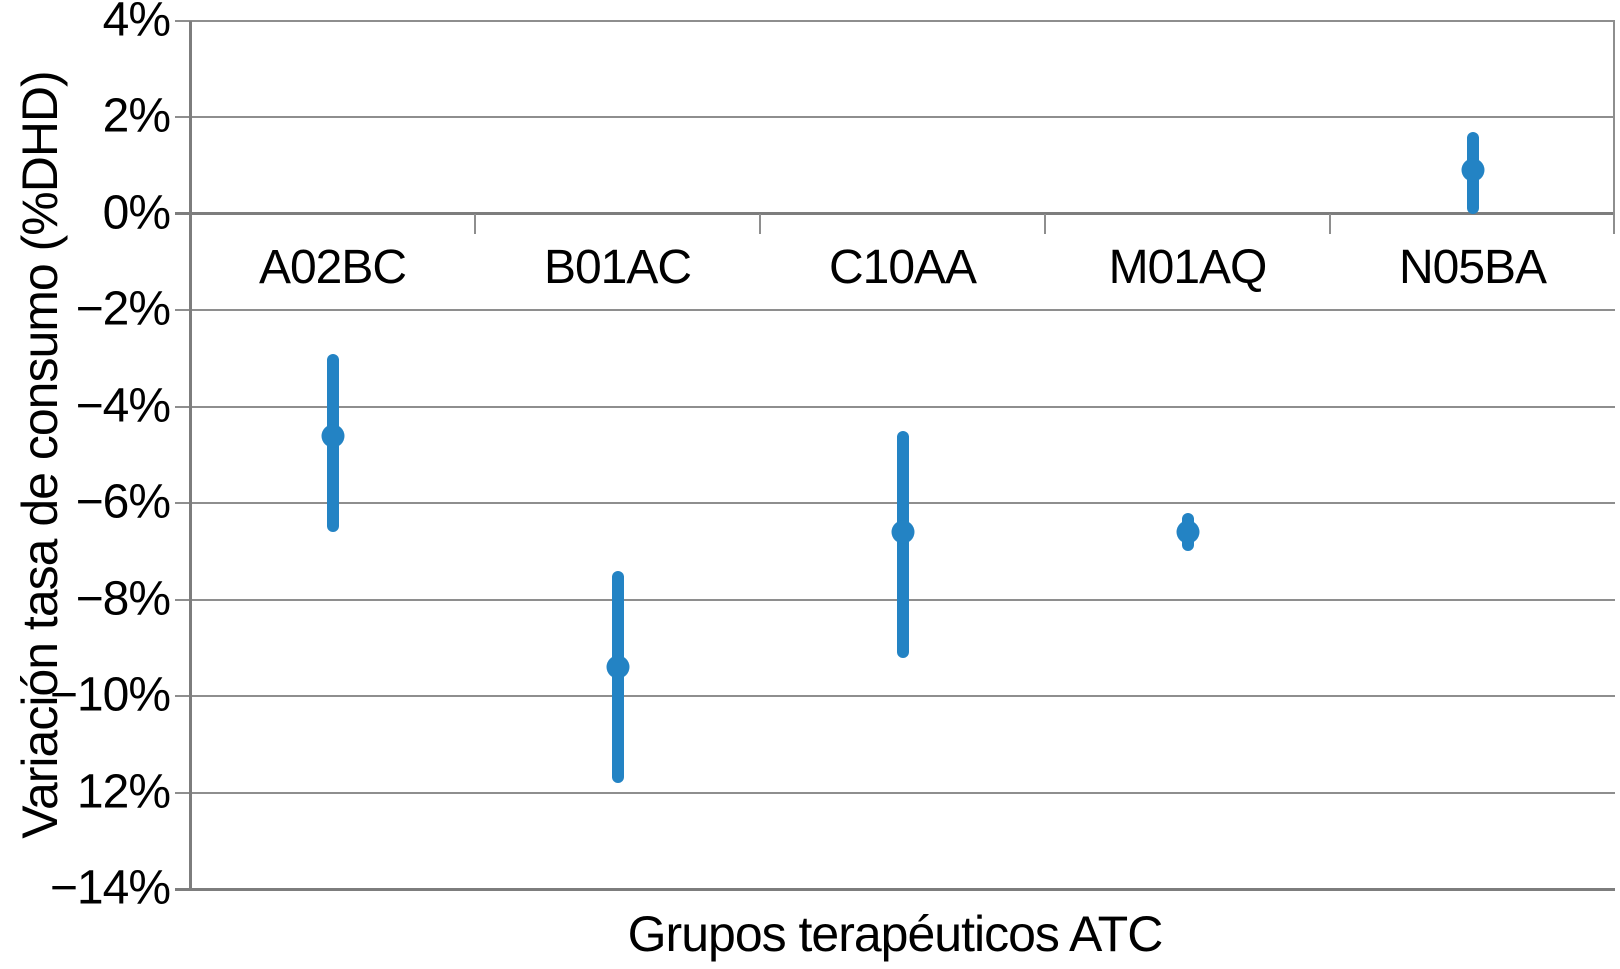 This screenshot has height=969, width=1620. Describe the element at coordinates (136, 213) in the screenshot. I see `y-tick-label: 0%` at that location.